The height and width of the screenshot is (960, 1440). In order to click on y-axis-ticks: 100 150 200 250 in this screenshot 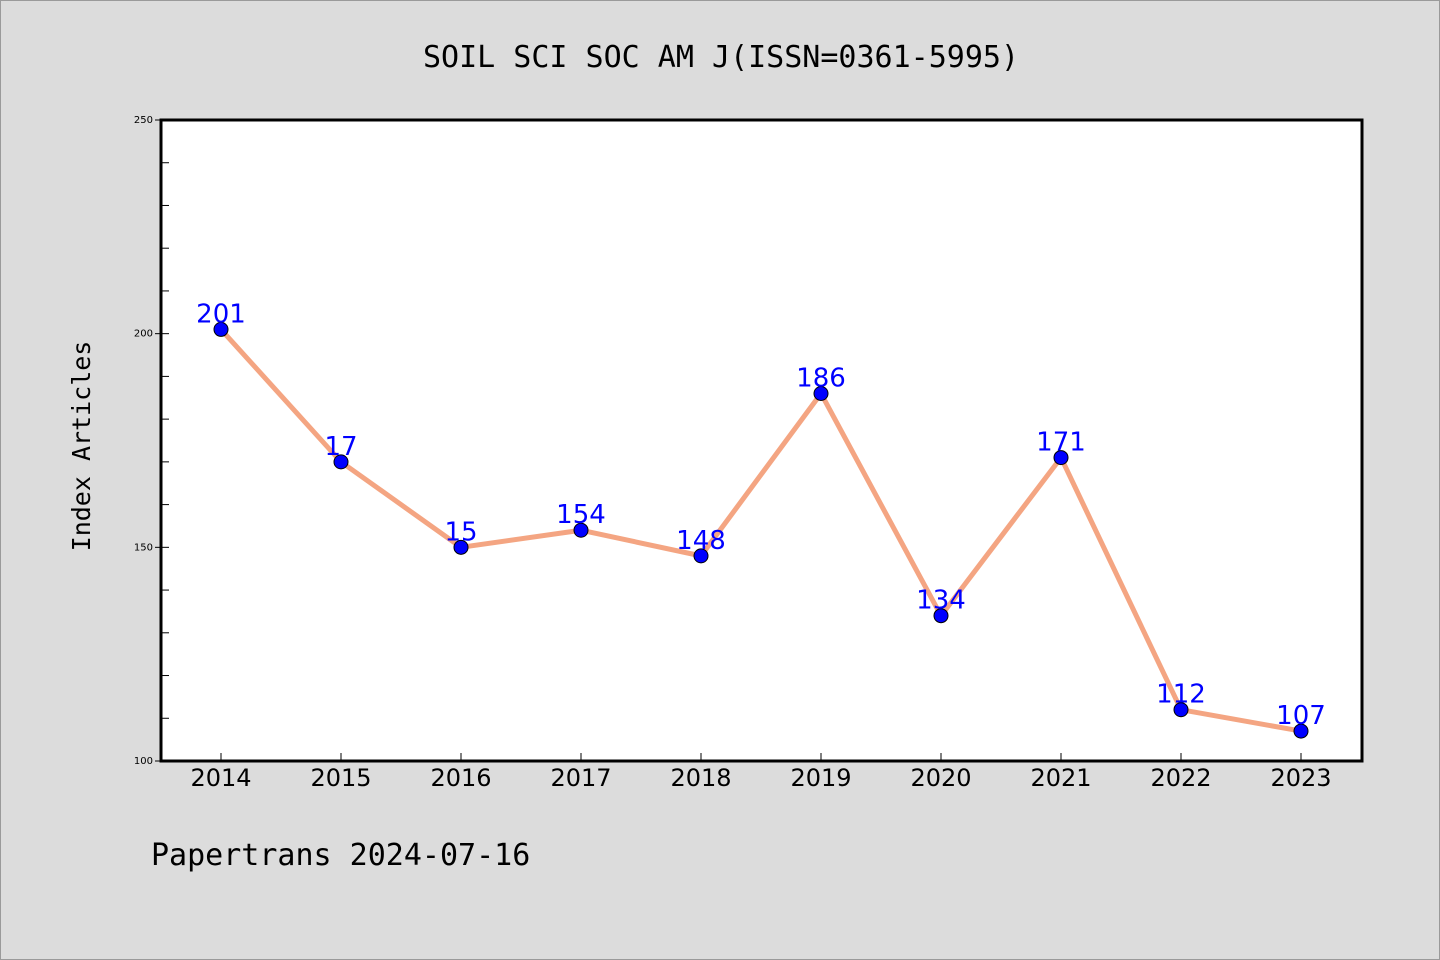, I will do `click(151, 441)`.